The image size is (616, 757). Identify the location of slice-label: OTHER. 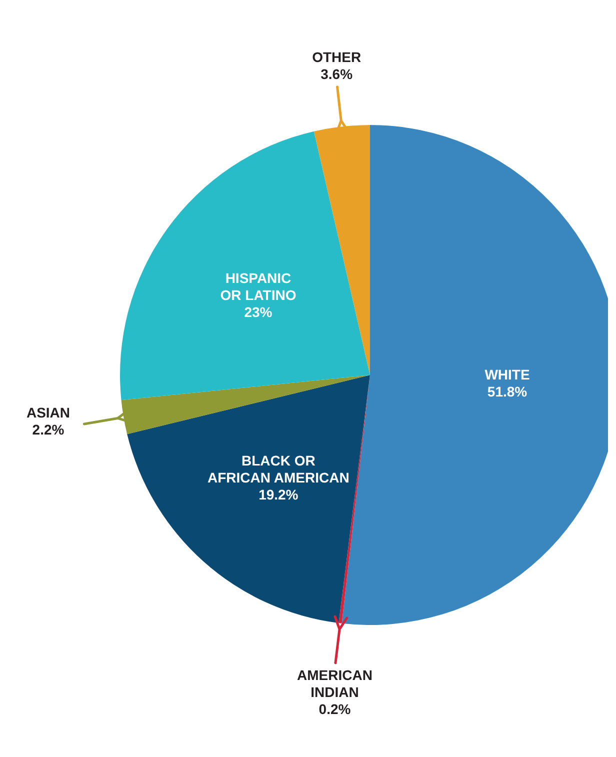
(337, 56).